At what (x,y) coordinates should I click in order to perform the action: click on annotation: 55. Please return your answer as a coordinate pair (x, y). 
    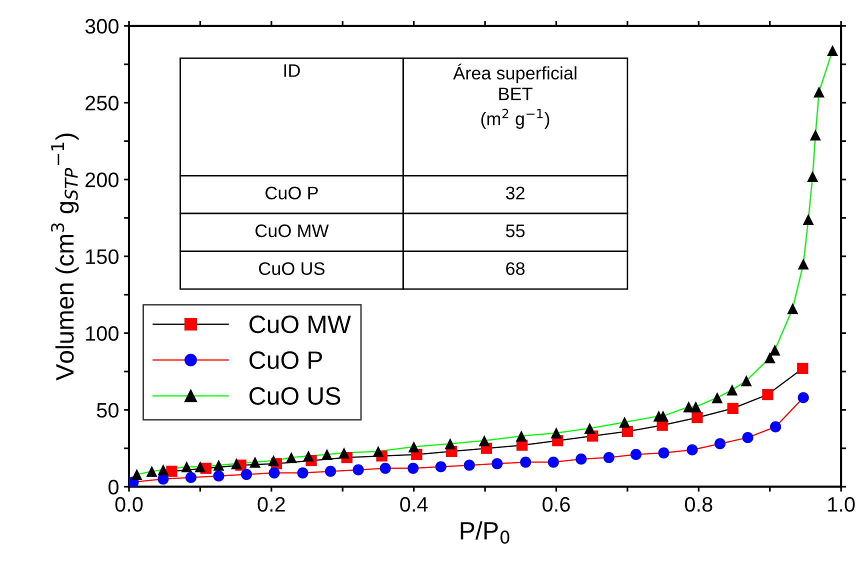
    Looking at the image, I should click on (515, 231).